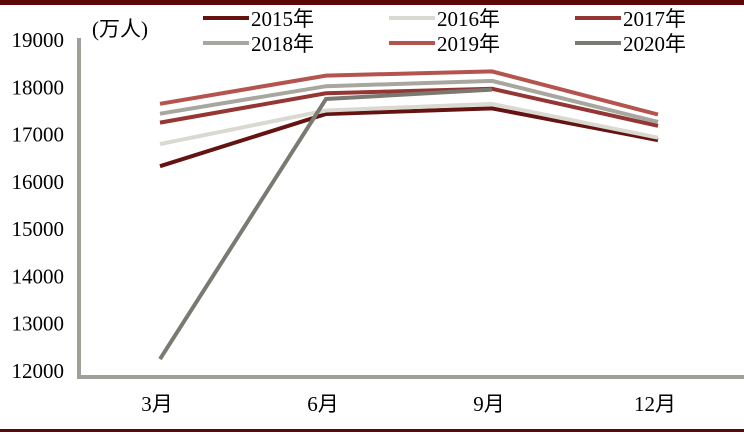  I want to click on series-line-2017, so click(409, 107).